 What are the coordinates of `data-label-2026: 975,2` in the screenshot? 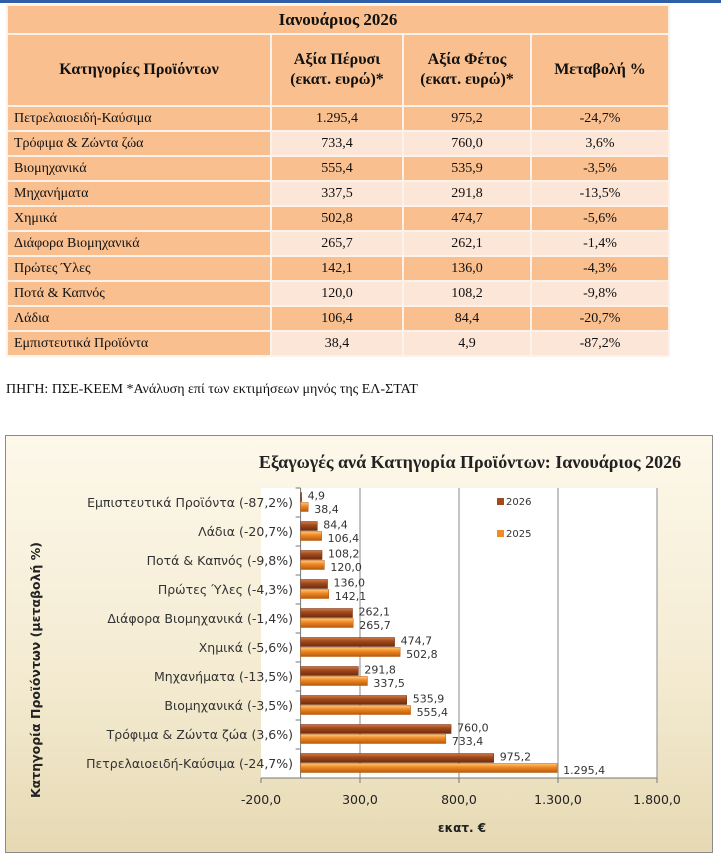 It's located at (515, 756).